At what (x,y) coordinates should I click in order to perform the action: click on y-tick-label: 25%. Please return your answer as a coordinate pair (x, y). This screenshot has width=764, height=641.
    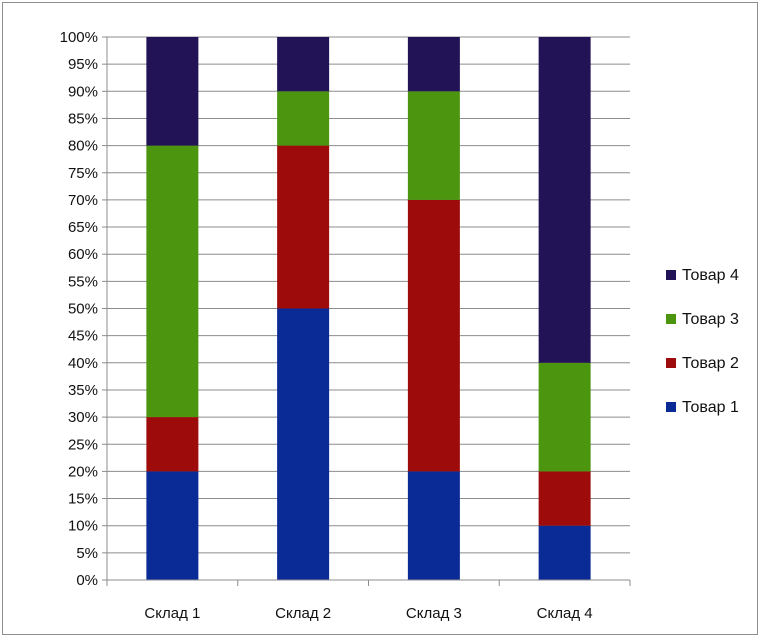
    Looking at the image, I should click on (83, 444).